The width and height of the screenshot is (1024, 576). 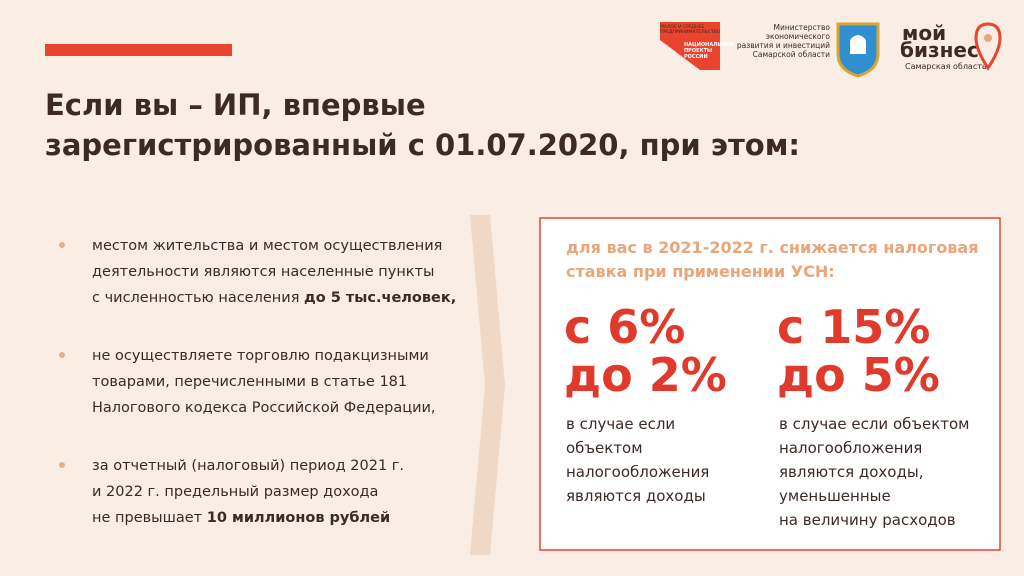 I want to click on bullet-line: местом жительства и местом осуществления, so click(x=267, y=246).